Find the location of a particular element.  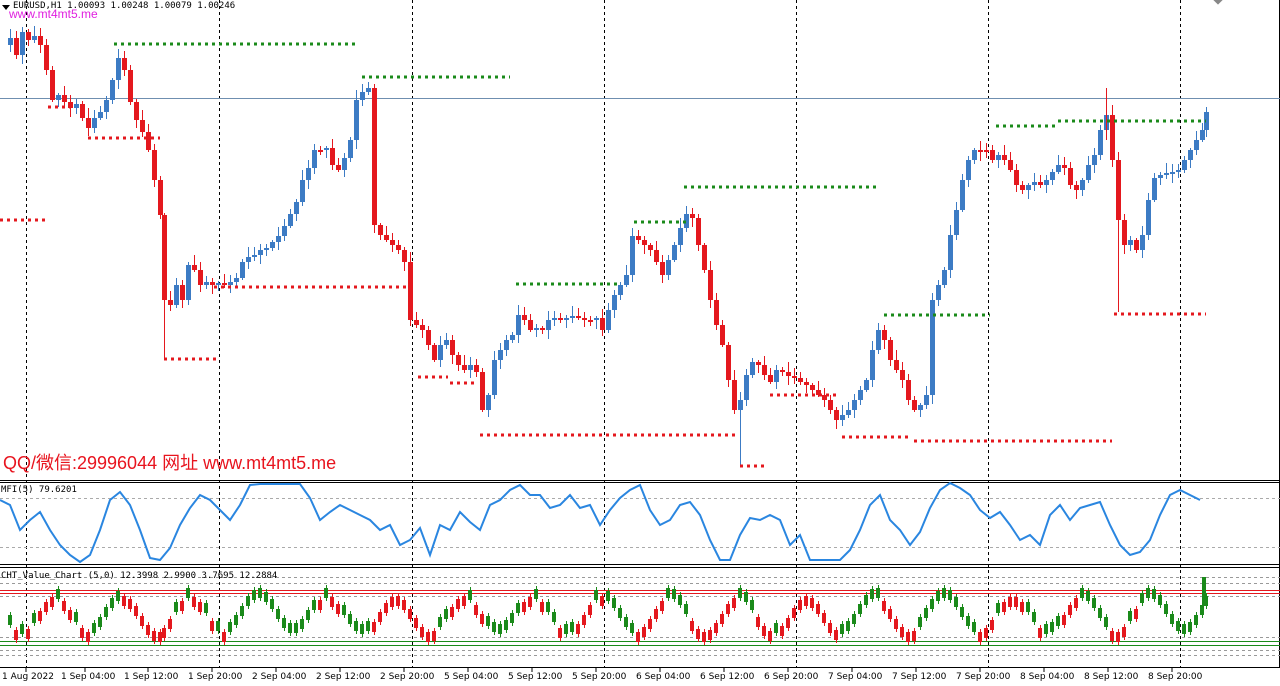

time-tick-label: 6 Sep 04:00 is located at coordinates (663, 677).